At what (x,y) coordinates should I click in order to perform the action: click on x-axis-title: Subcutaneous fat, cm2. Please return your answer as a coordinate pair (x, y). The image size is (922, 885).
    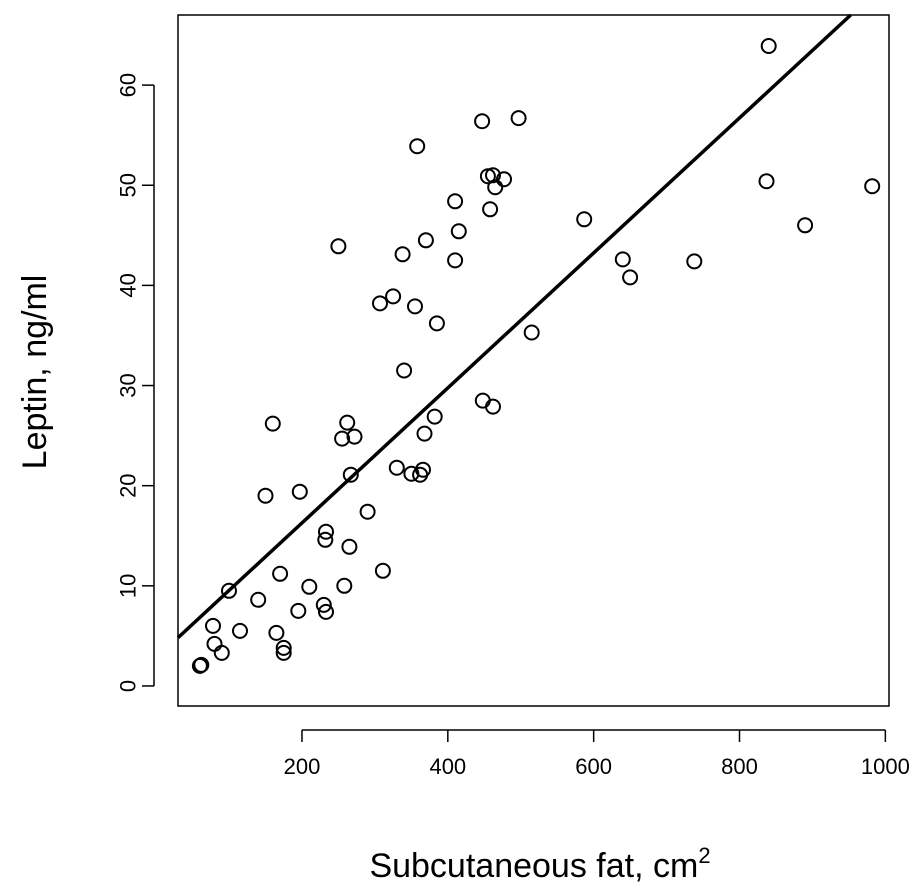
    Looking at the image, I should click on (539, 864).